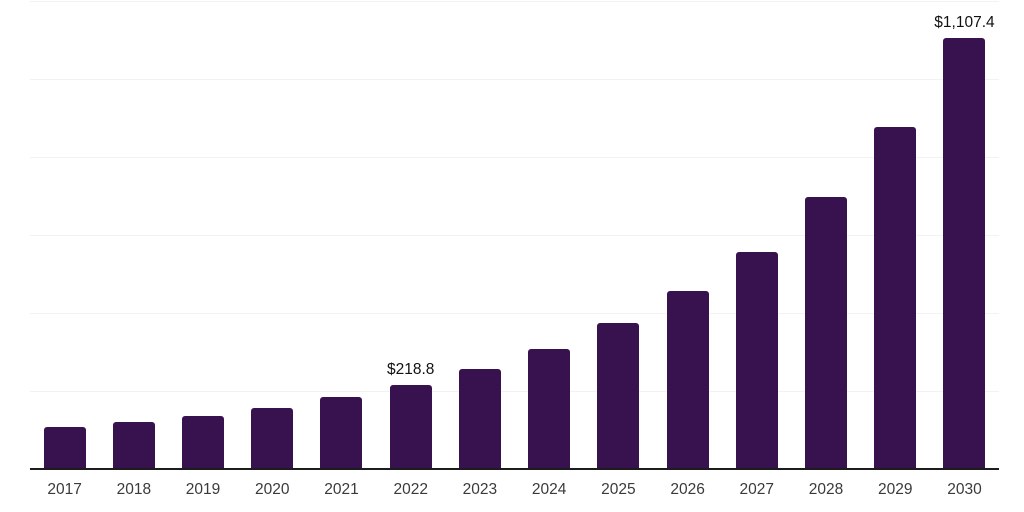 This screenshot has width=1024, height=512. What do you see at coordinates (410, 489) in the screenshot?
I see `x-axis-tick-label: 2022` at bounding box center [410, 489].